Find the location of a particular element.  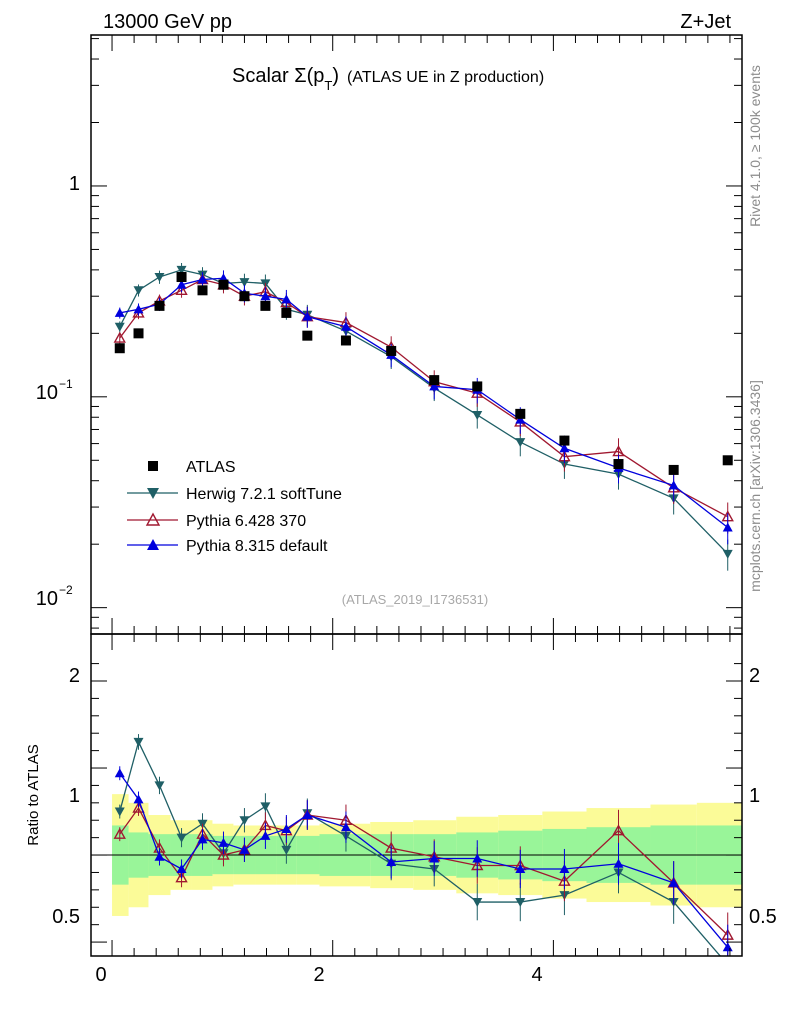

ratio-tick-label-2-right: 2 is located at coordinates (754, 676).